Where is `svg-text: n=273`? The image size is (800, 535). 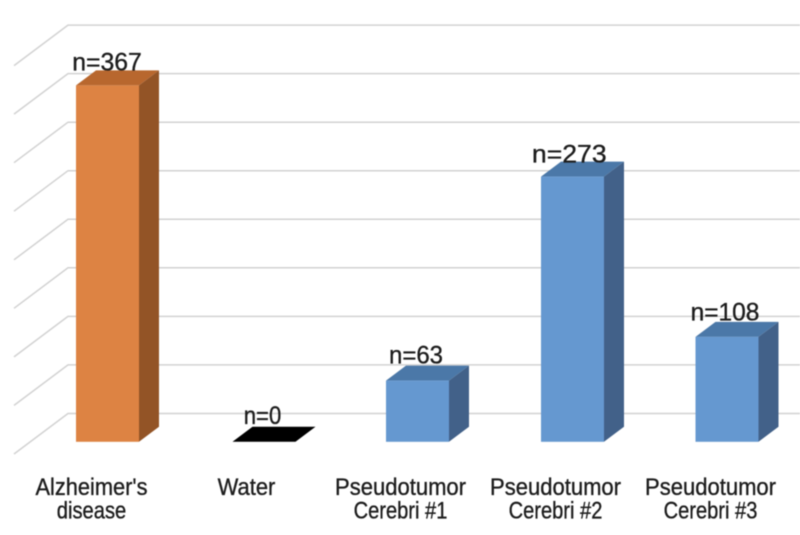 svg-text: n=273 is located at coordinates (569, 155).